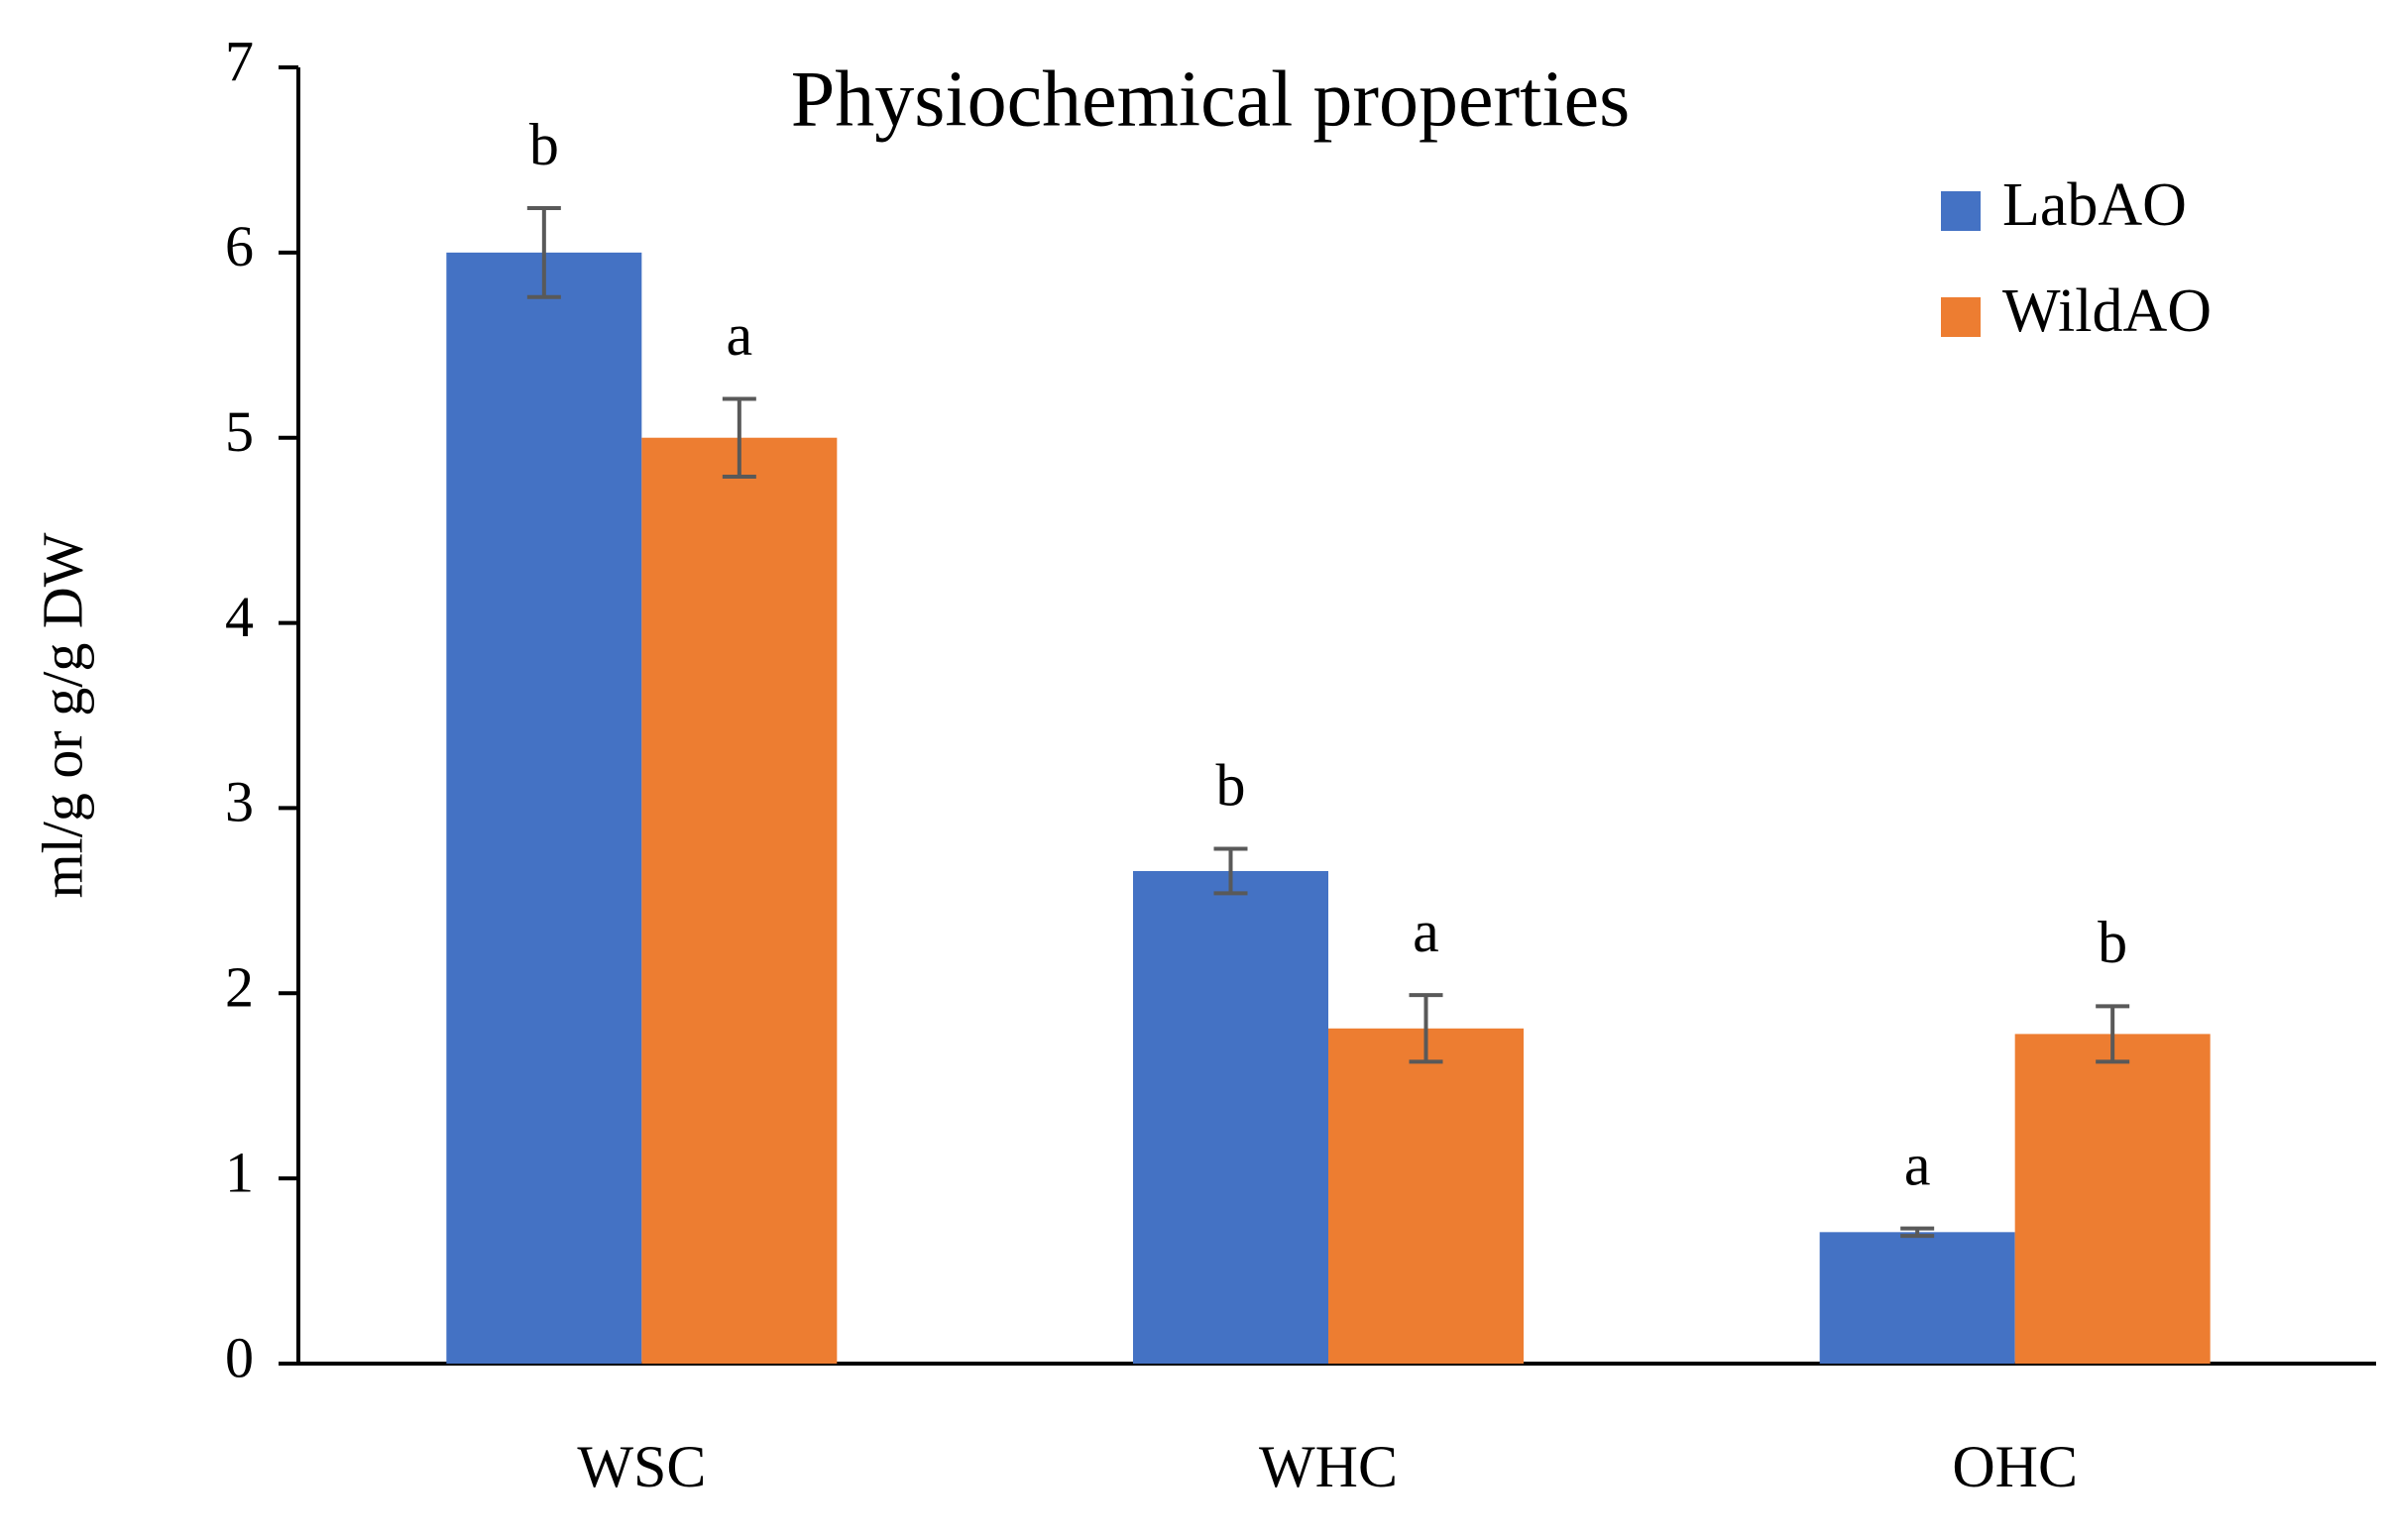 The image size is (2388, 1540). Describe the element at coordinates (239, 617) in the screenshot. I see `y-tick-label: 4` at that location.